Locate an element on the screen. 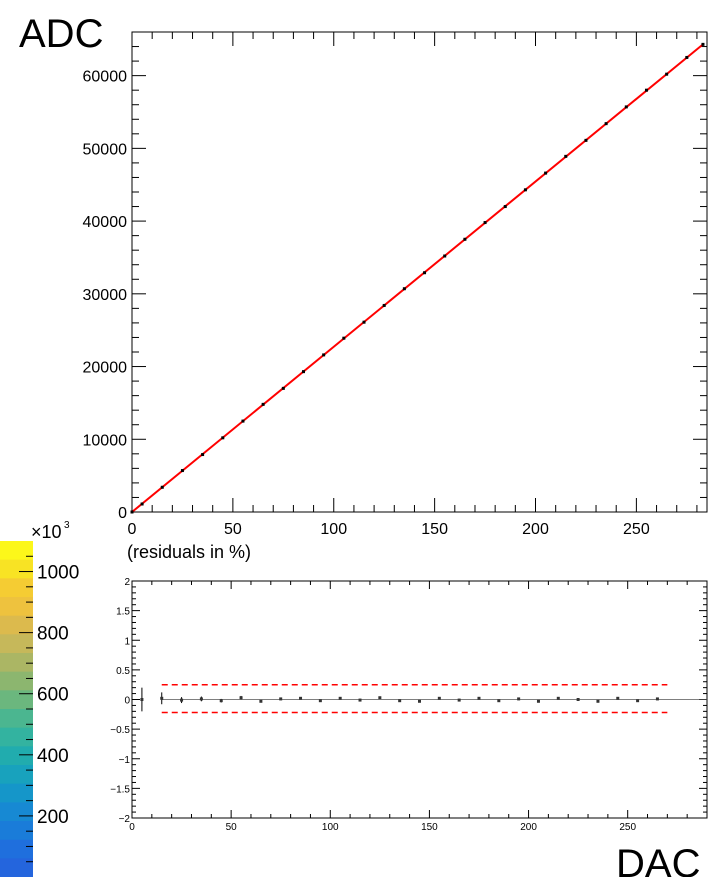  bottom-x-tick-label: 250 is located at coordinates (627, 827).